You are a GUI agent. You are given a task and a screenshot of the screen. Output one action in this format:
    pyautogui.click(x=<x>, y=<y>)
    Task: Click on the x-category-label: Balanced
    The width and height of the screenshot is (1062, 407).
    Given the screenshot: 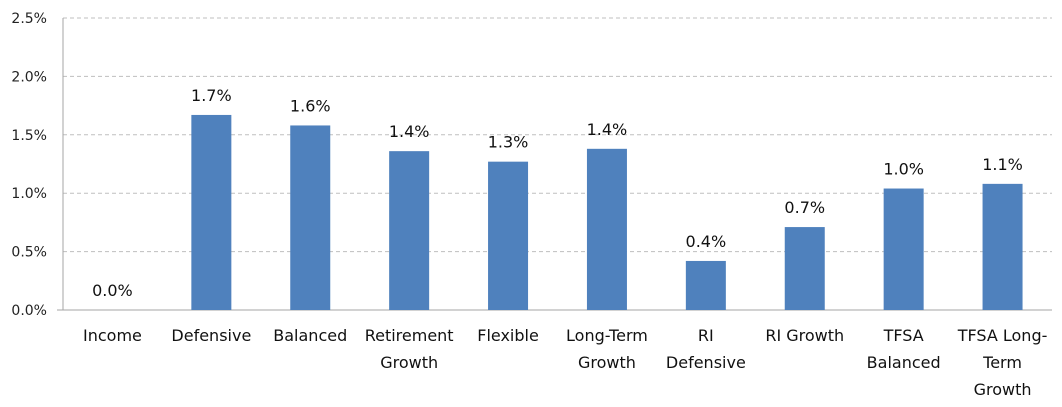 What is the action you would take?
    pyautogui.click(x=310, y=335)
    